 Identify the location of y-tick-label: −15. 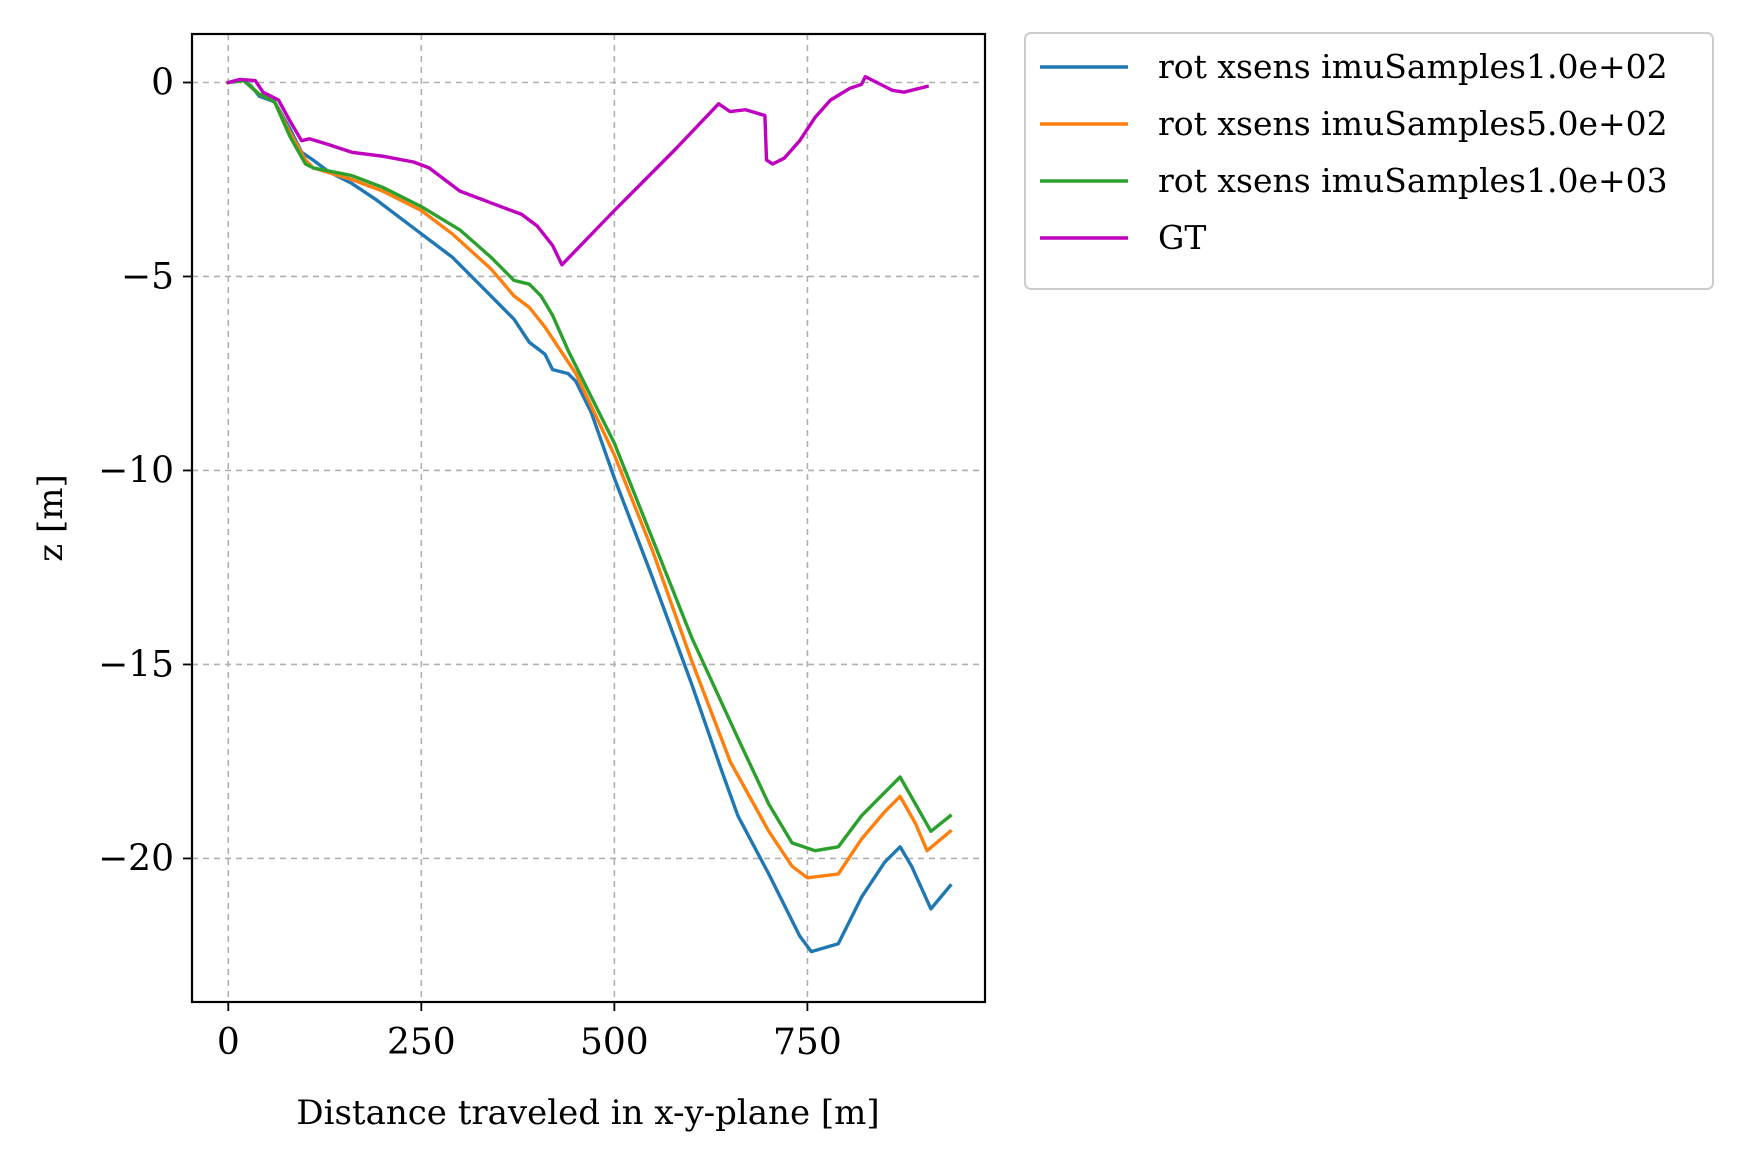
(136, 664).